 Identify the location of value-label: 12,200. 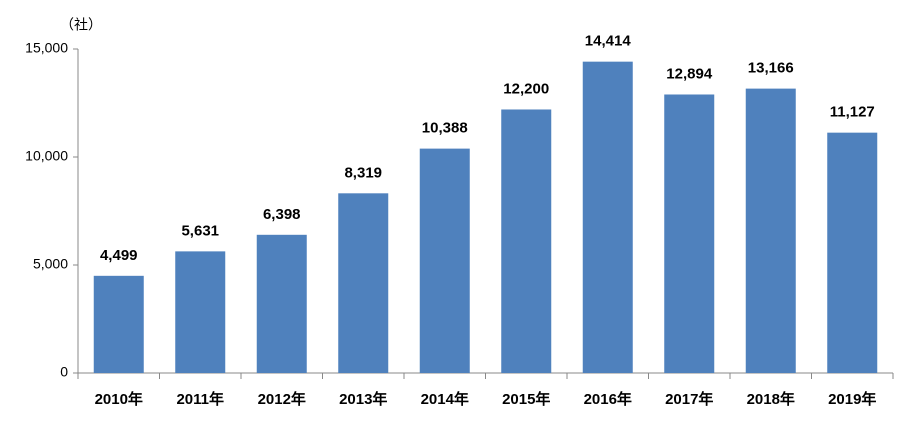
(526, 88).